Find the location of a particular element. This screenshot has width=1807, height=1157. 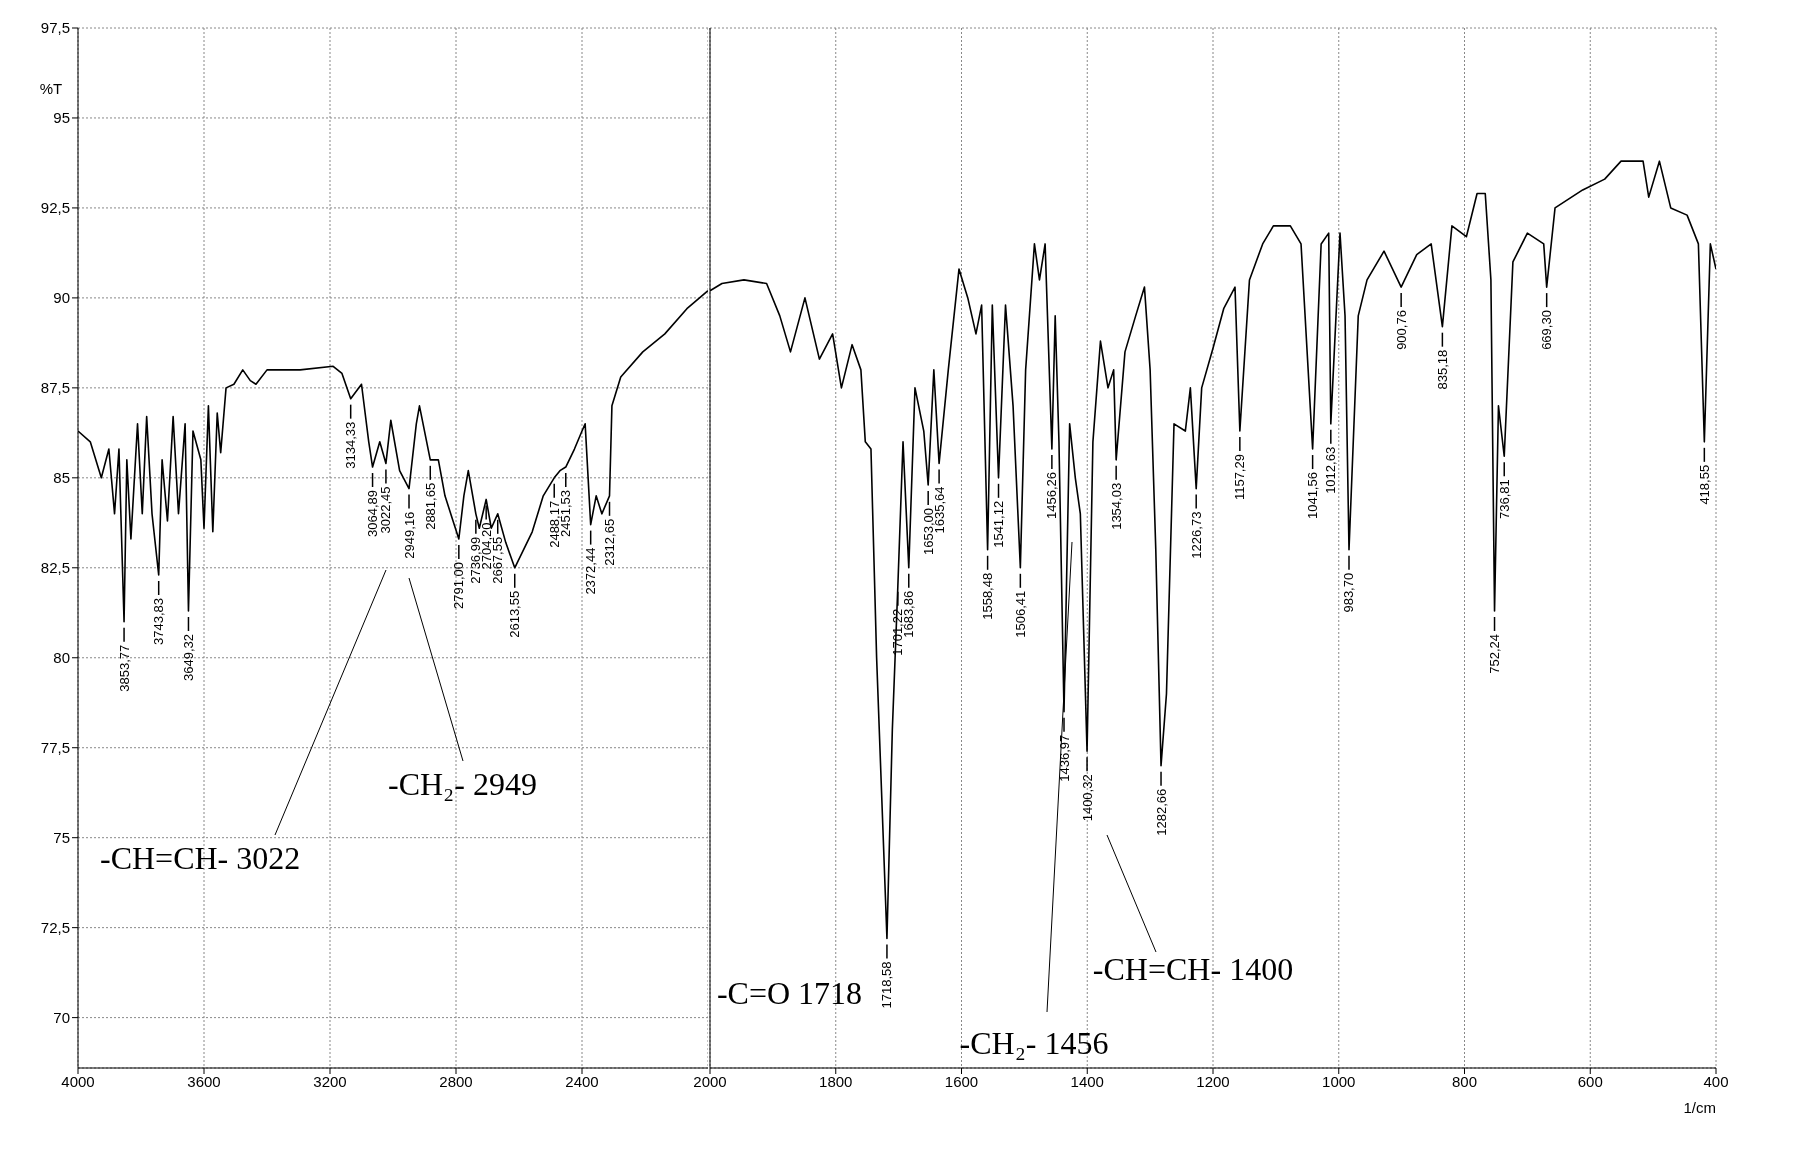

x-tick-label: 1200 is located at coordinates (1213, 1081).